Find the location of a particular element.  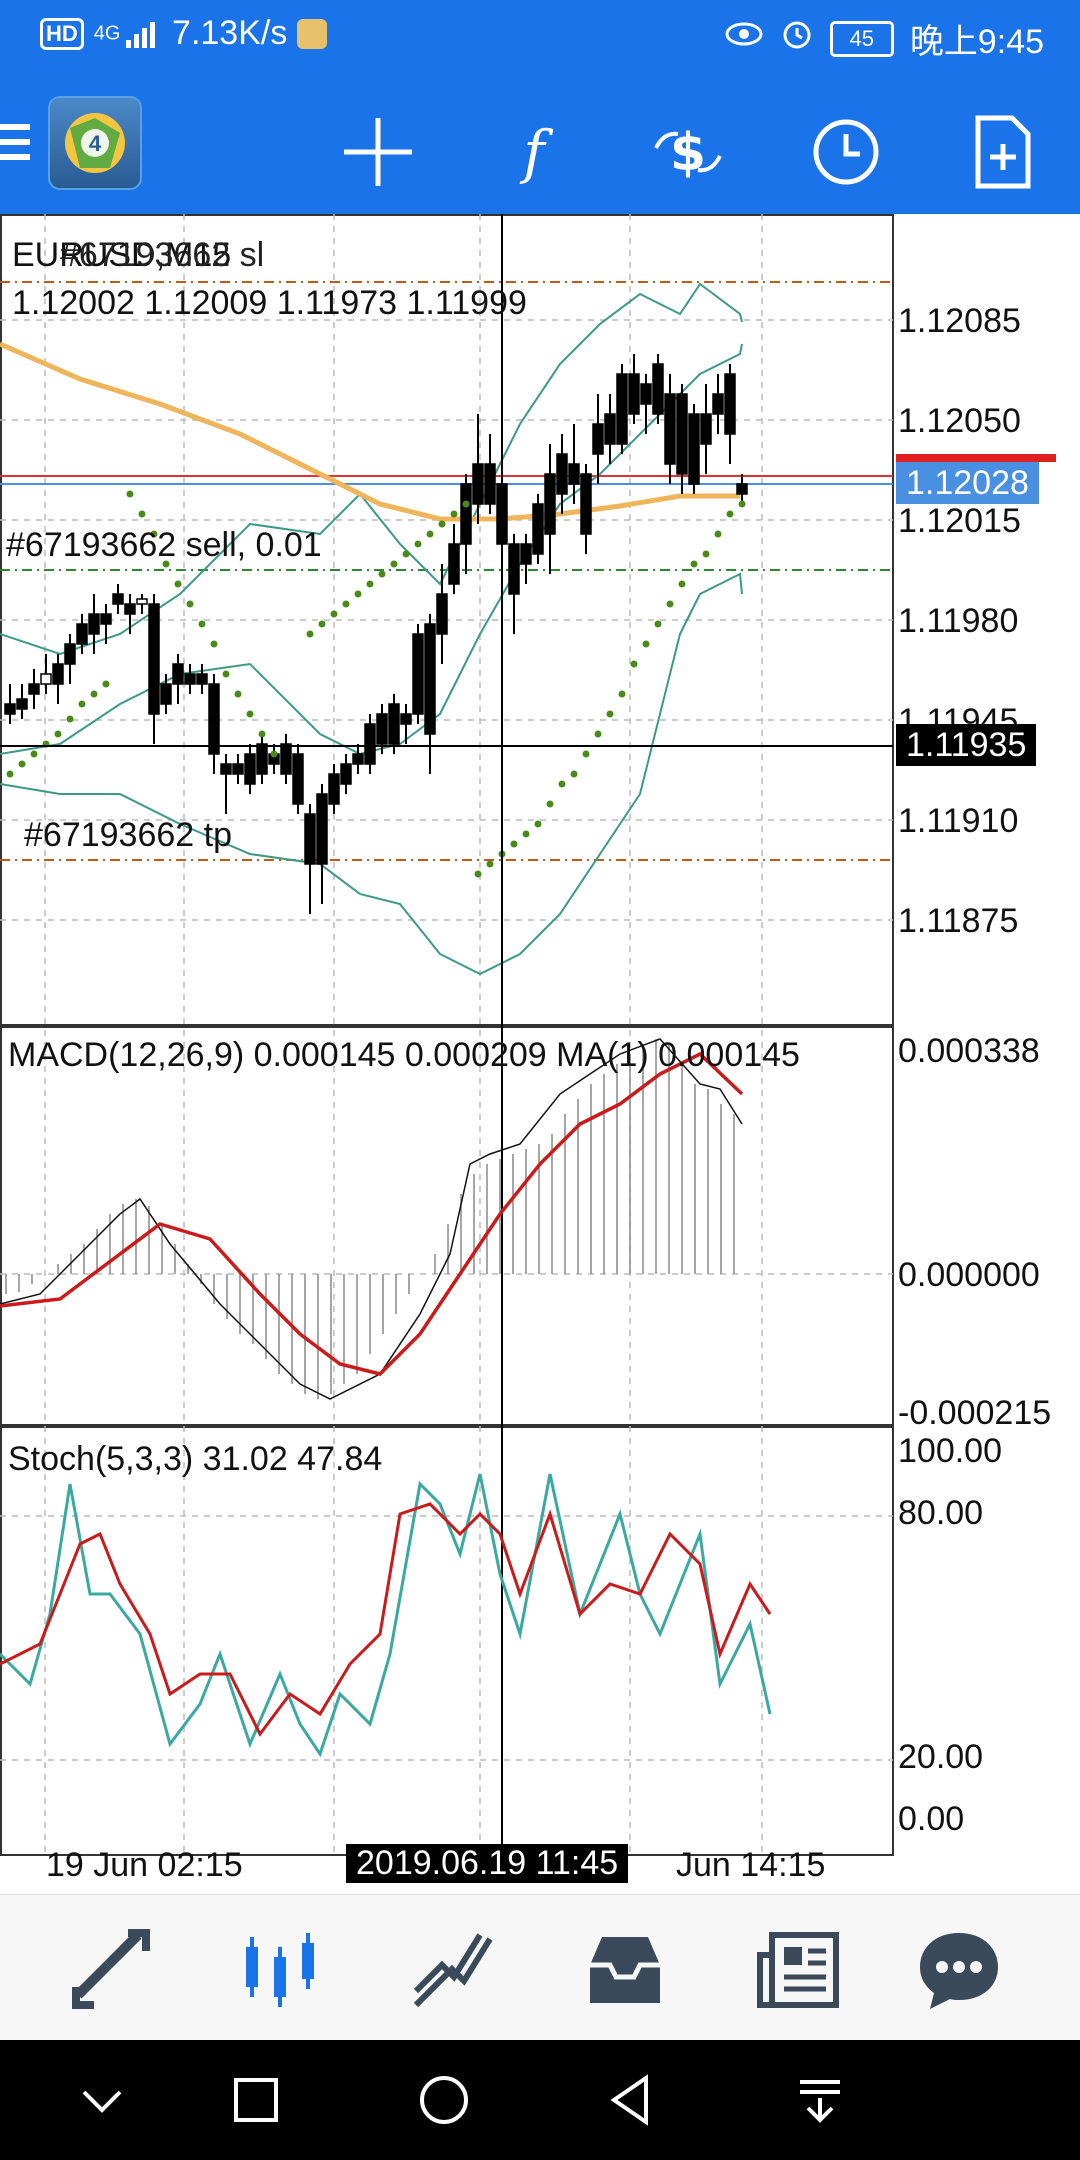

network-type: 4G is located at coordinates (107, 32).